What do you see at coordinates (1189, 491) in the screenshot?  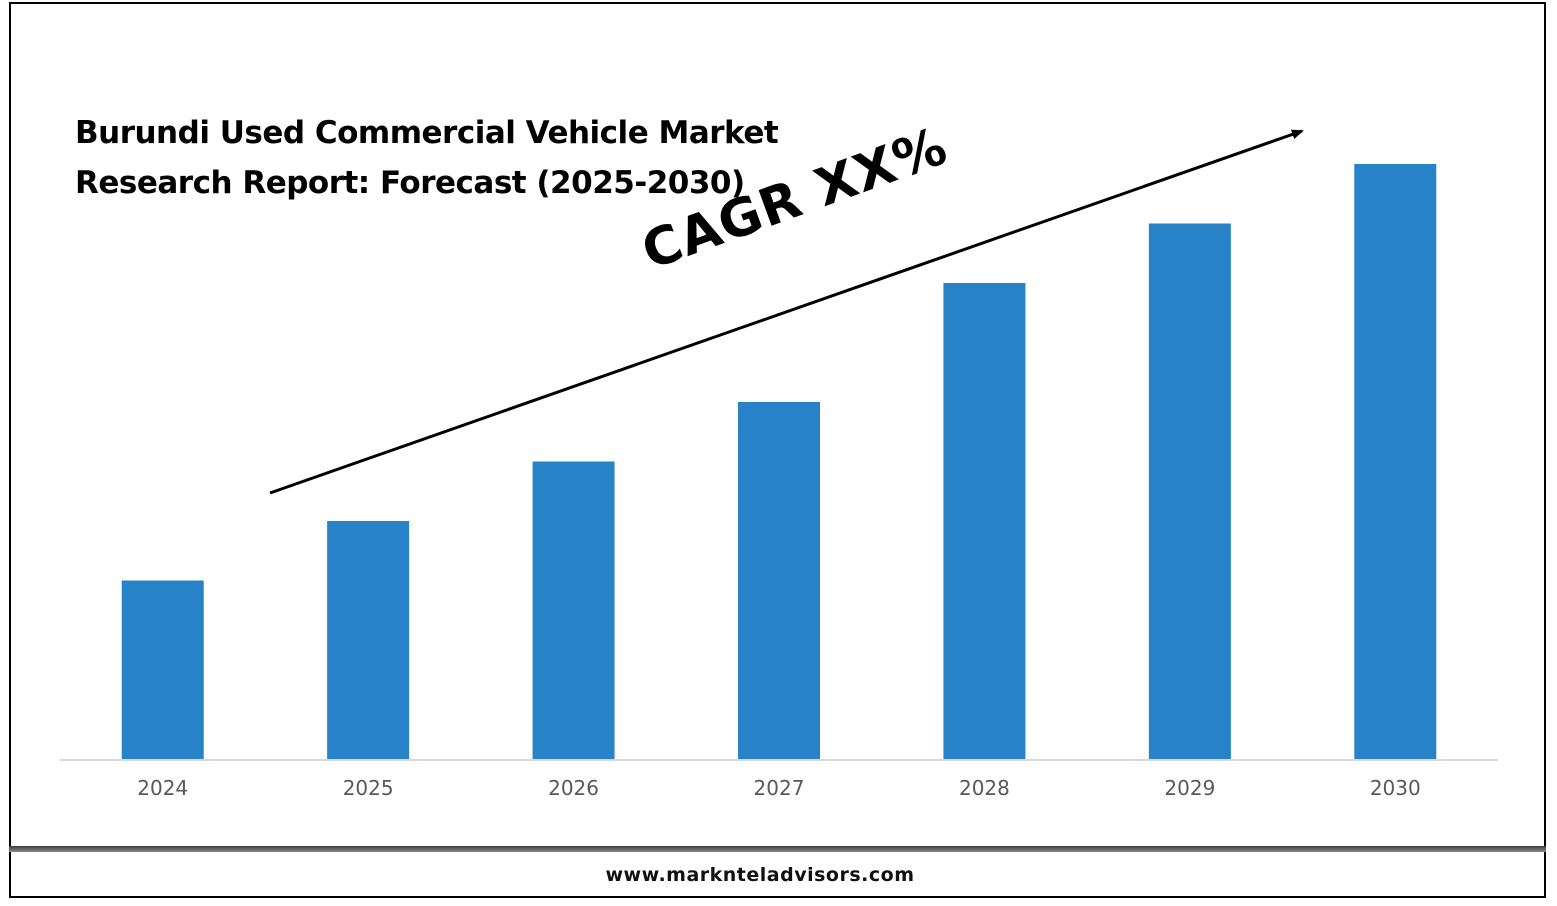 I see `bar-2029` at bounding box center [1189, 491].